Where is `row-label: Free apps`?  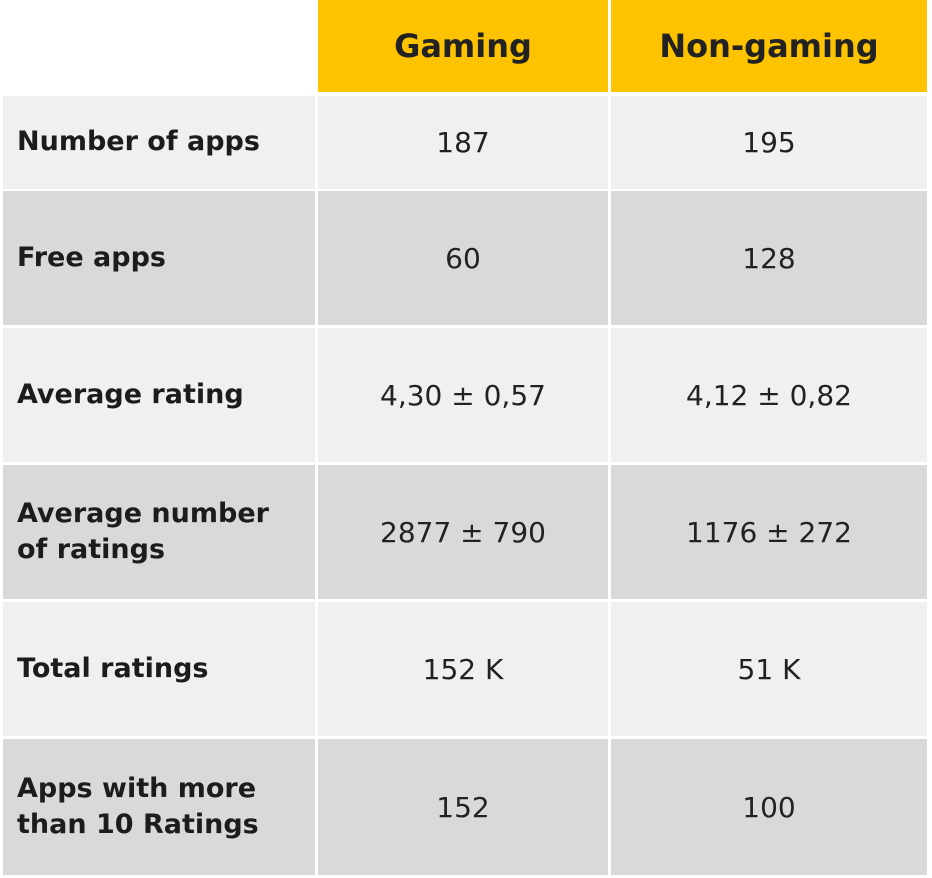
row-label: Free apps is located at coordinates (159, 258).